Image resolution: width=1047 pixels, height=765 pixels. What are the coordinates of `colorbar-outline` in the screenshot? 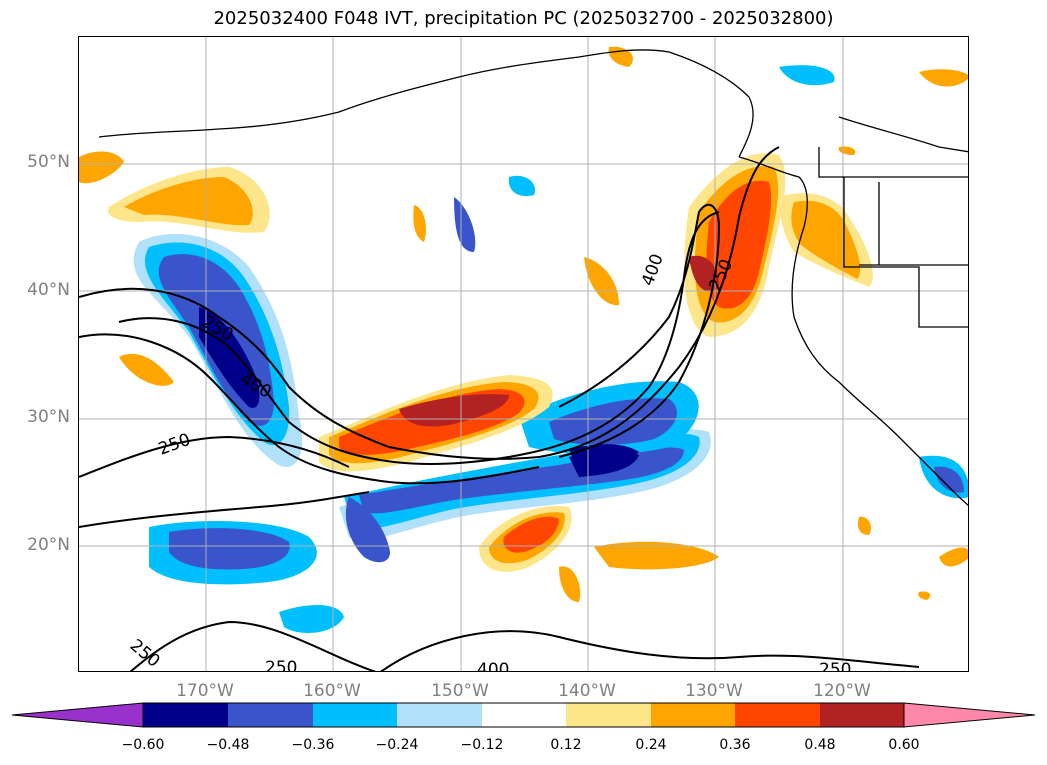 It's located at (523, 715).